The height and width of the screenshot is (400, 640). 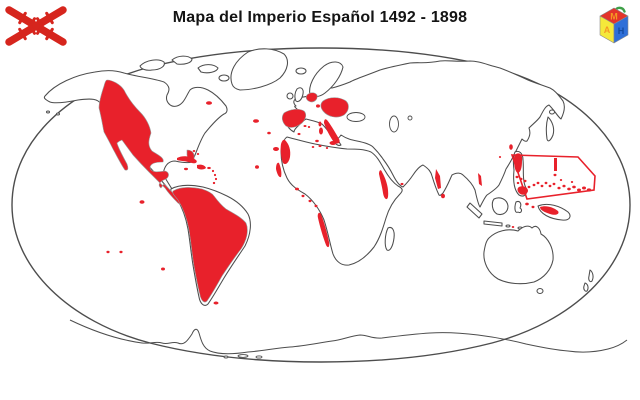 I want to click on caspian-sea, so click(x=394, y=124).